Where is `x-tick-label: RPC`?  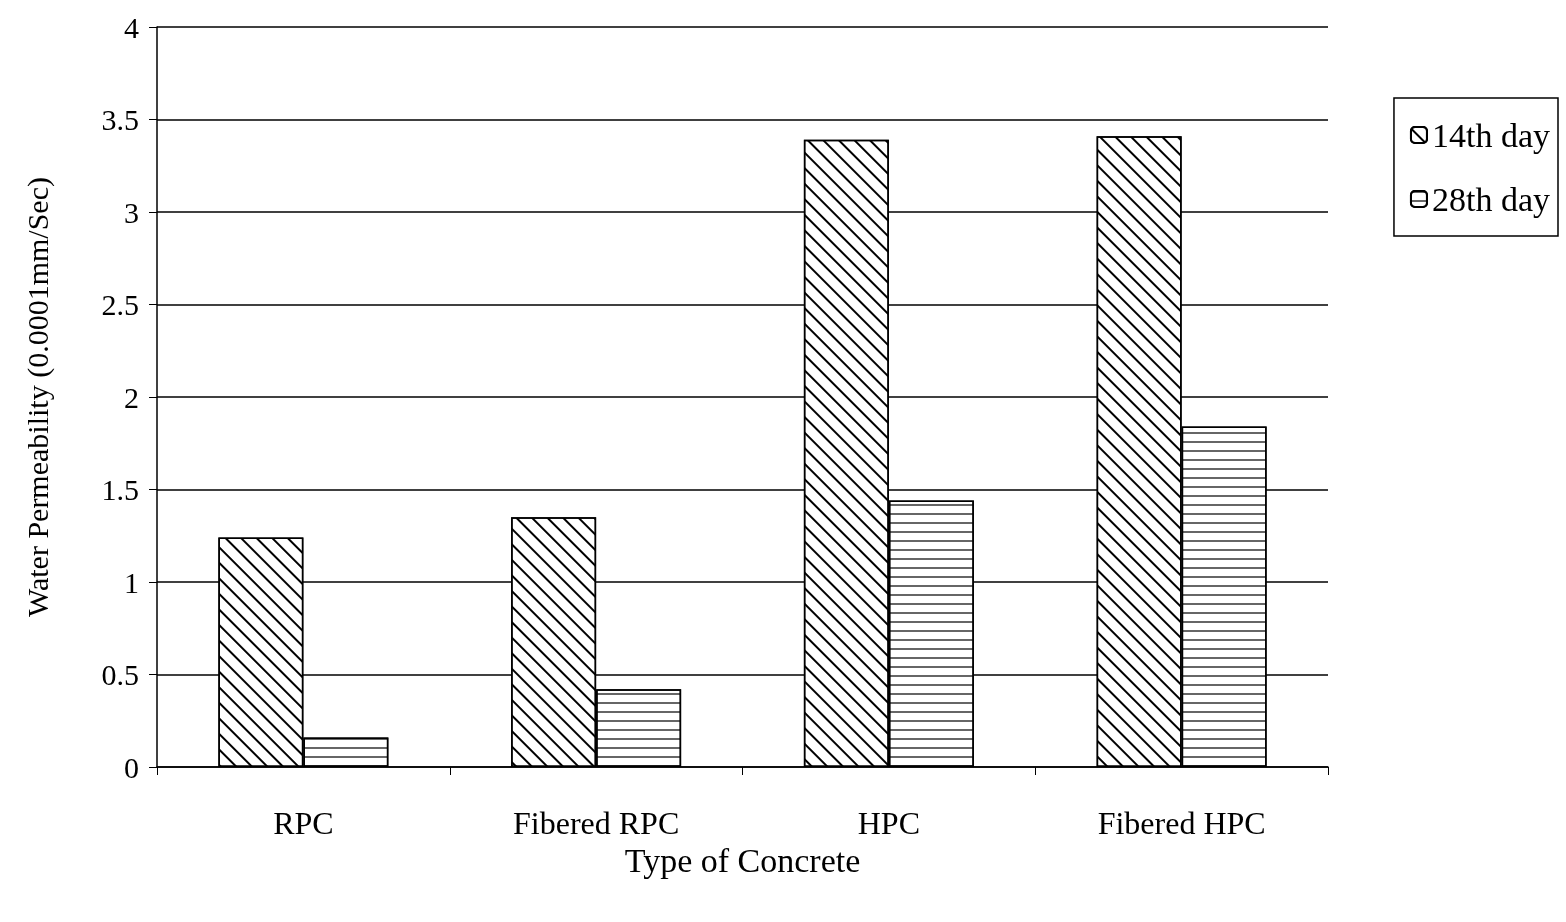
x-tick-label: RPC is located at coordinates (303, 823).